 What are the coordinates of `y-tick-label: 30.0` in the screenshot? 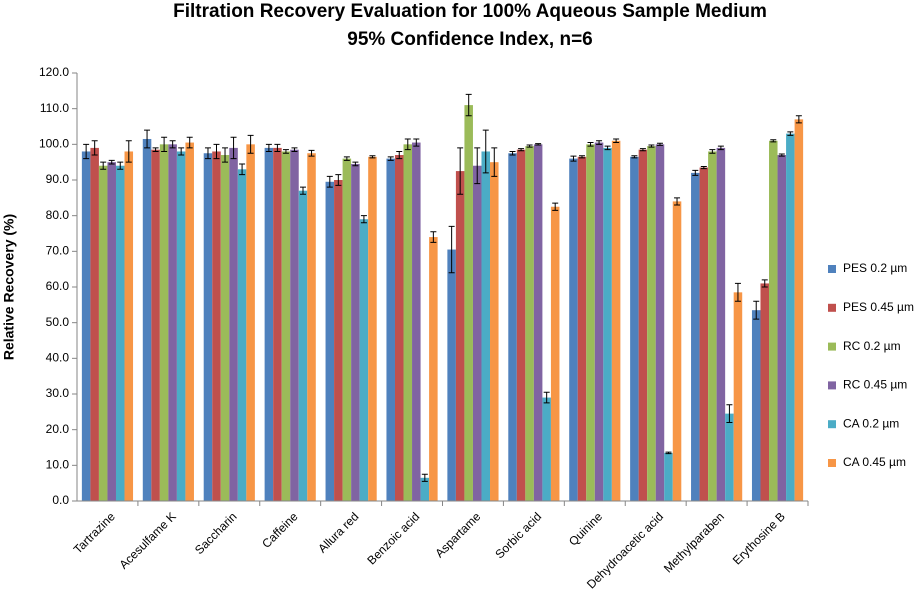 It's located at (58, 393).